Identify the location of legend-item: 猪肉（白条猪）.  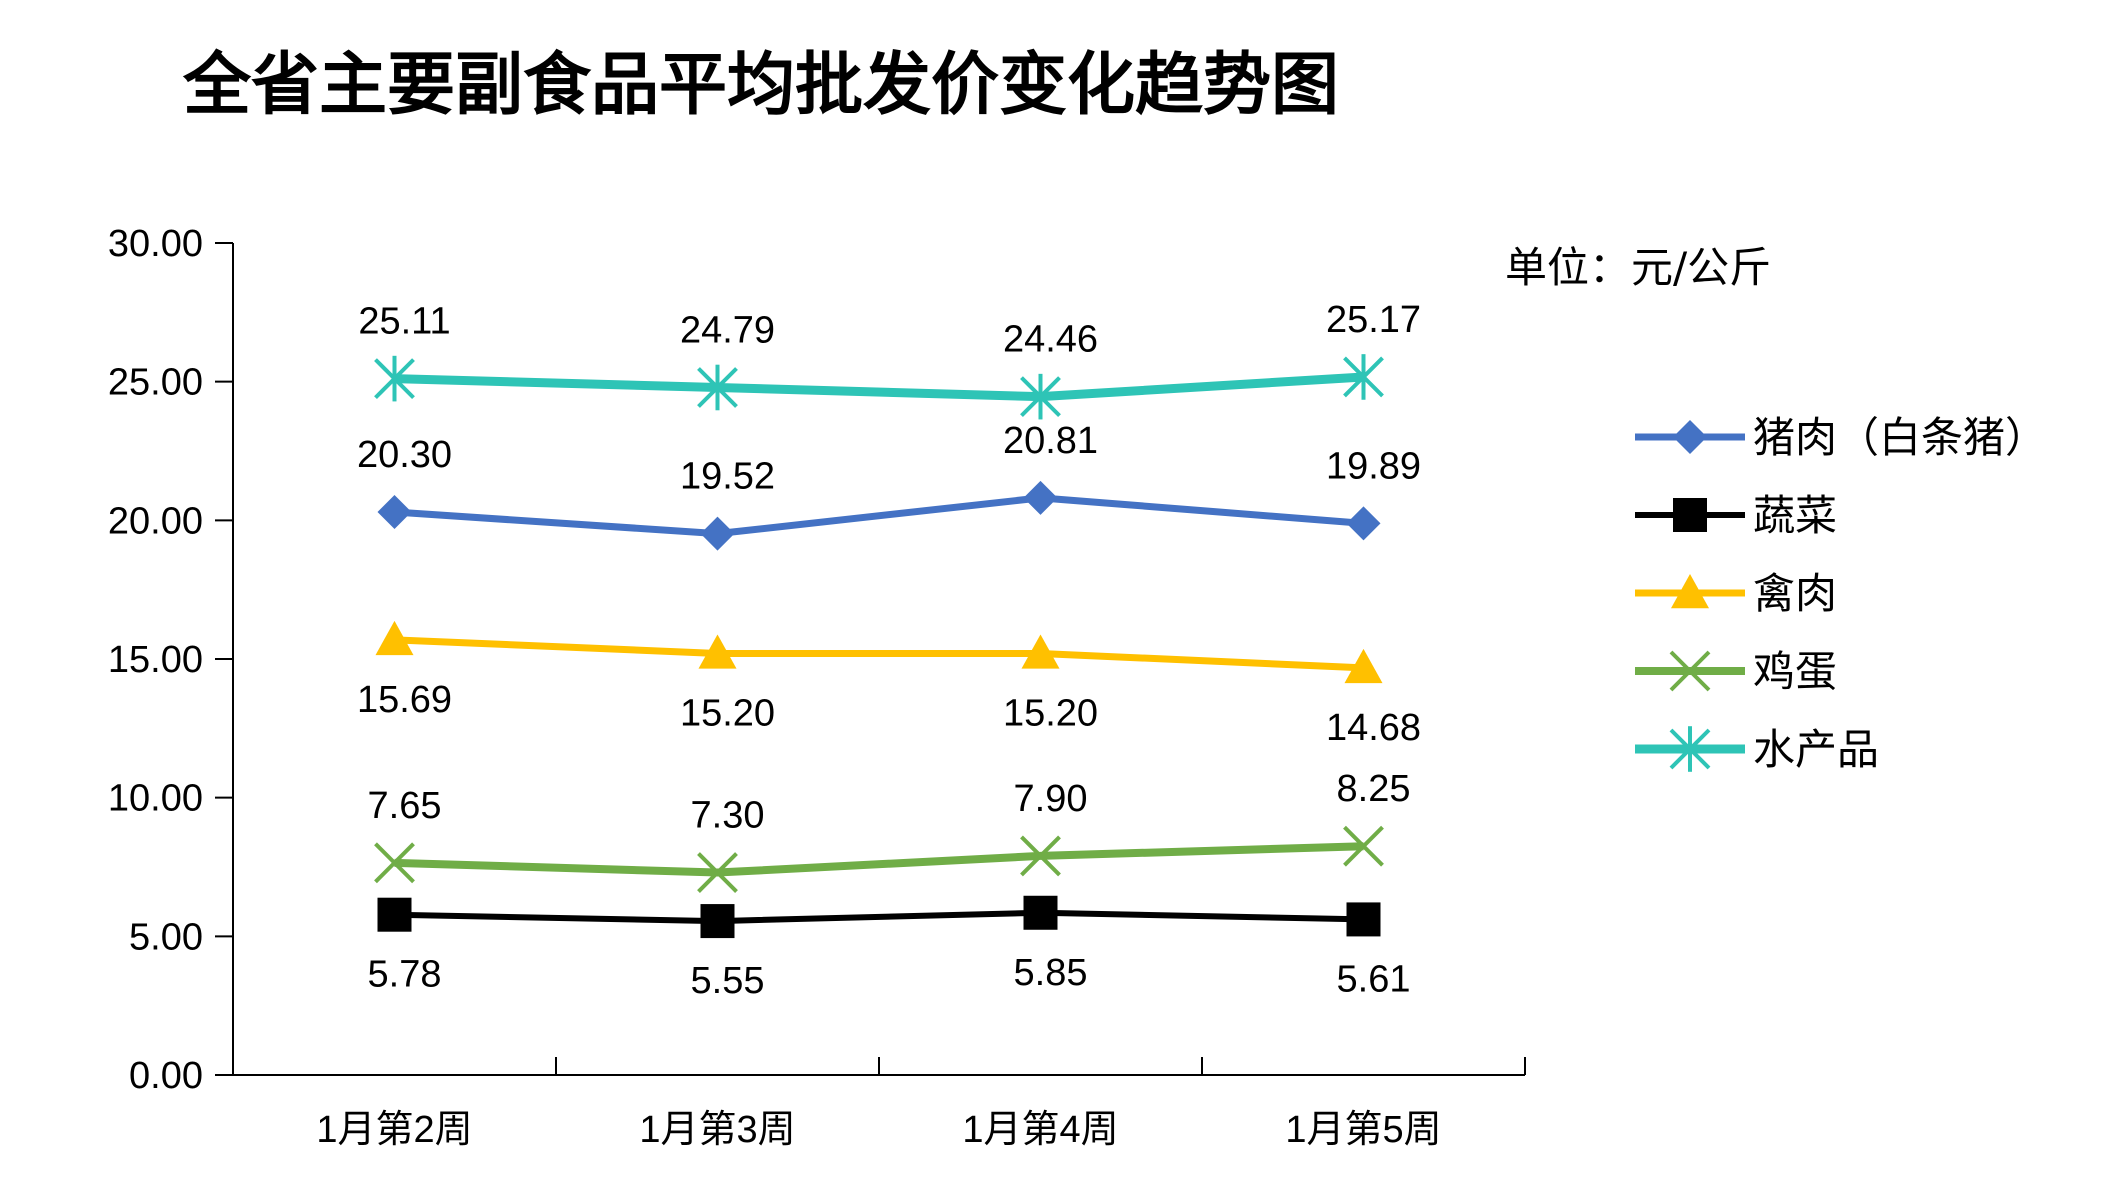
(1841, 437).